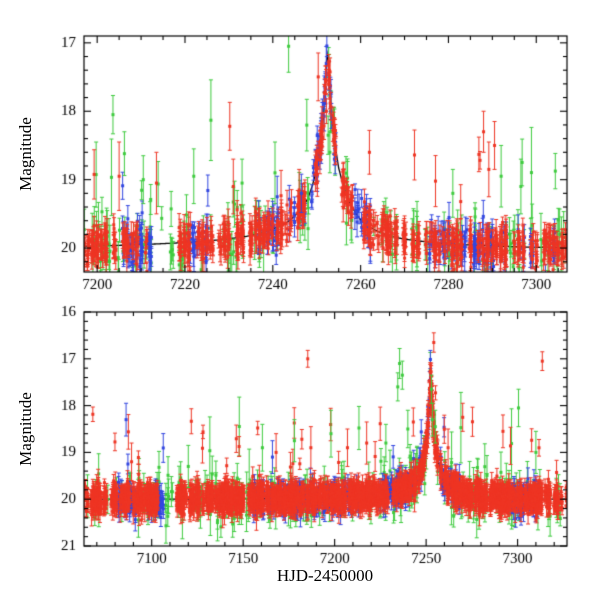  Describe the element at coordinates (25, 429) in the screenshot. I see `y-axis-label-bottom: Magnitude` at that location.